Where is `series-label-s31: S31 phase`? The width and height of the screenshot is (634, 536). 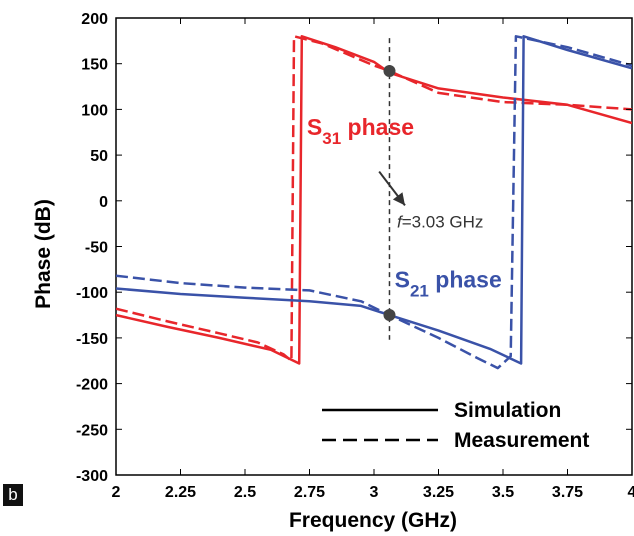
series-label-s31: S31 phase is located at coordinates (360, 131).